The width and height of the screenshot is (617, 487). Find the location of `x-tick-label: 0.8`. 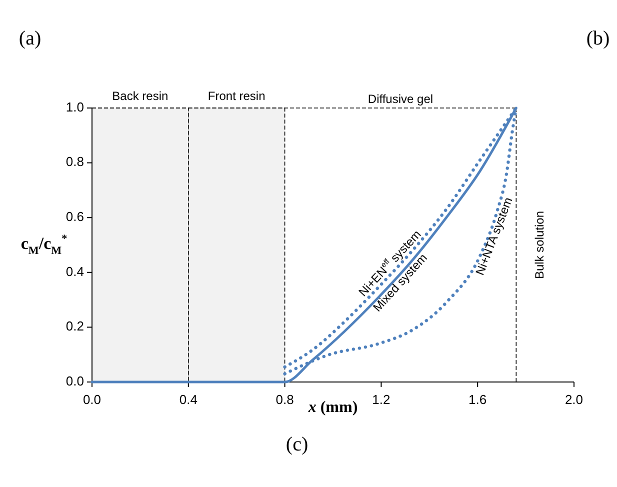

x-tick-label: 0.8 is located at coordinates (285, 399).